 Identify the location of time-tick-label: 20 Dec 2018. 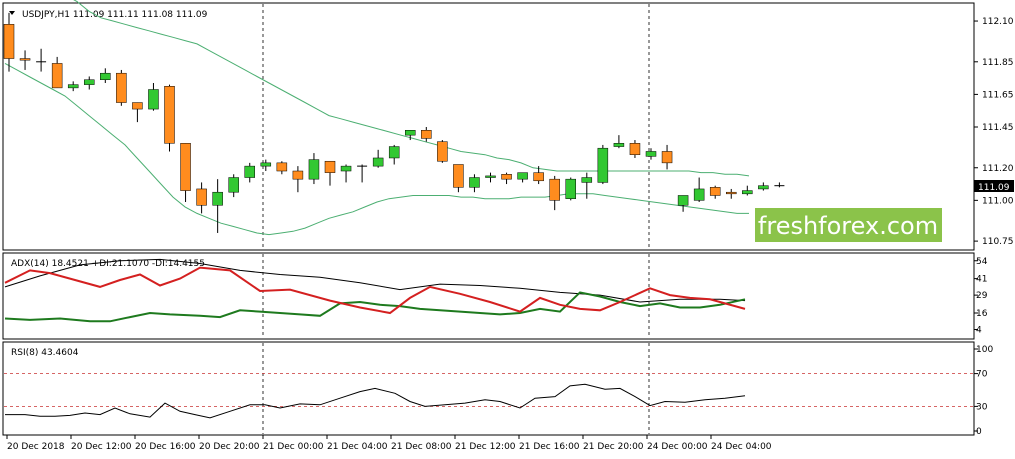
(36, 447).